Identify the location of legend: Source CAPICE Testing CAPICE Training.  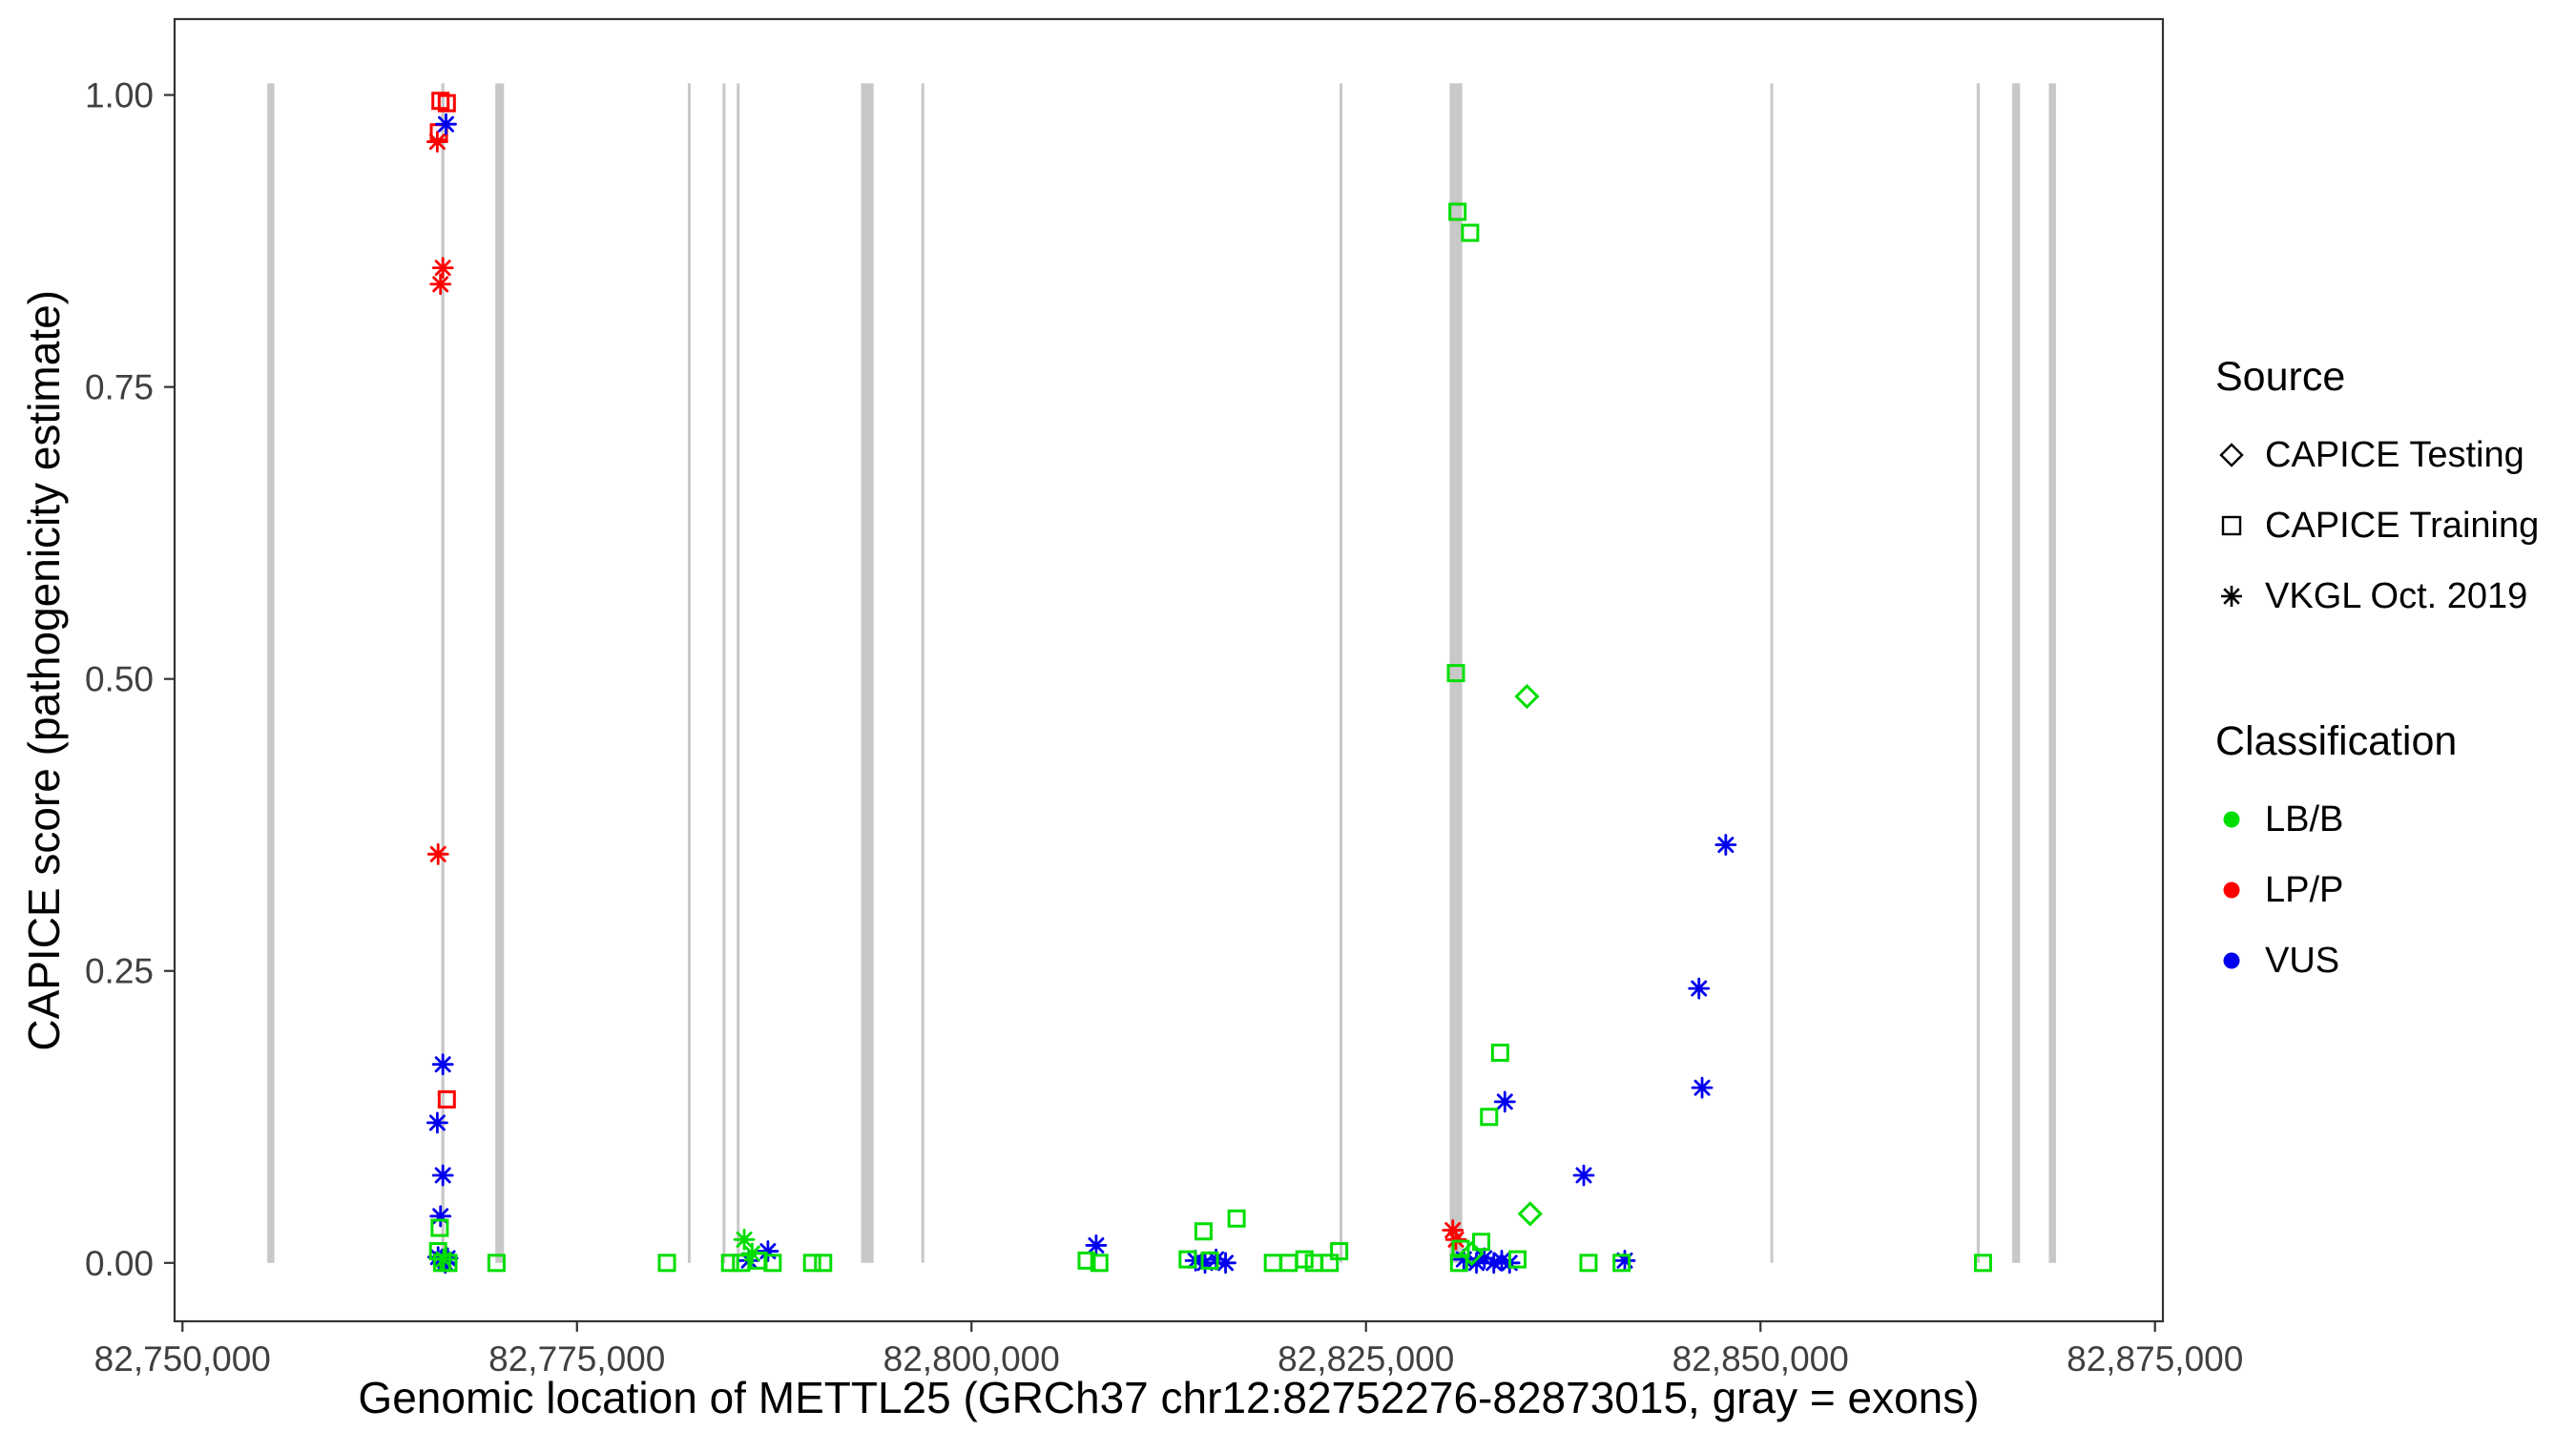
(2391, 673).